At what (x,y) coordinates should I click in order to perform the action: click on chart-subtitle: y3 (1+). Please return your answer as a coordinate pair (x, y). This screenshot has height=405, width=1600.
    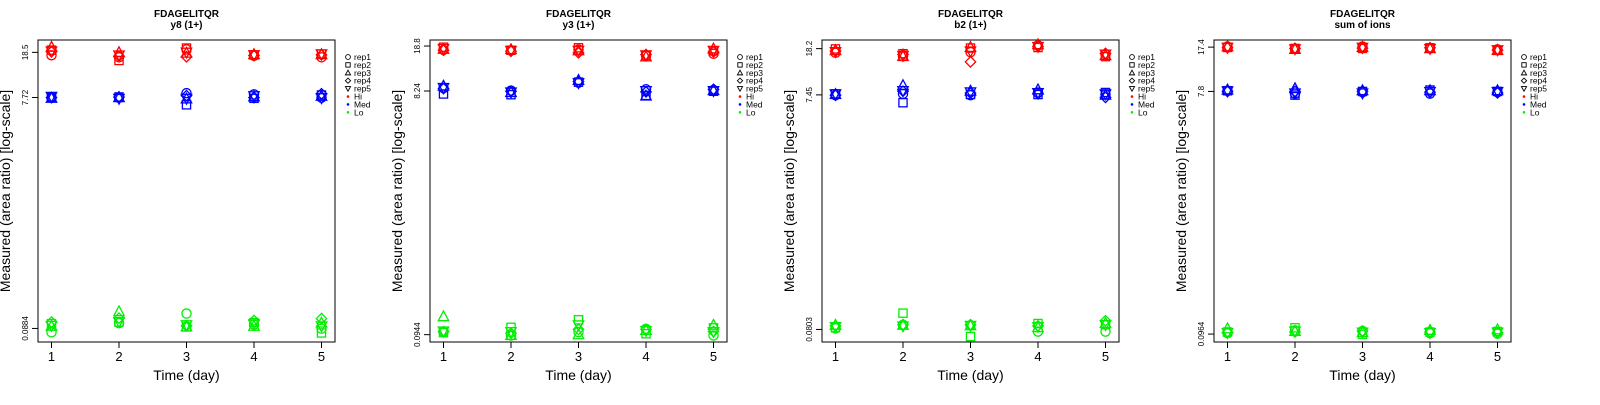
    Looking at the image, I should click on (579, 25).